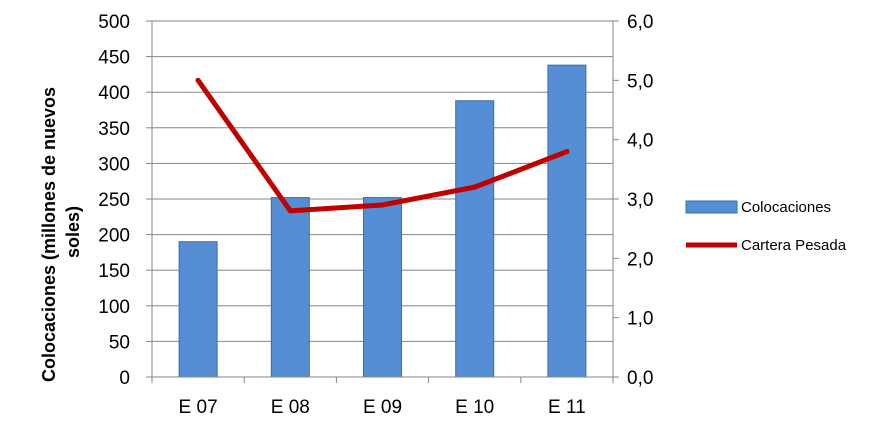 This screenshot has height=430, width=890. What do you see at coordinates (766, 226) in the screenshot?
I see `legend: Colocaciones Cartera Pesada` at bounding box center [766, 226].